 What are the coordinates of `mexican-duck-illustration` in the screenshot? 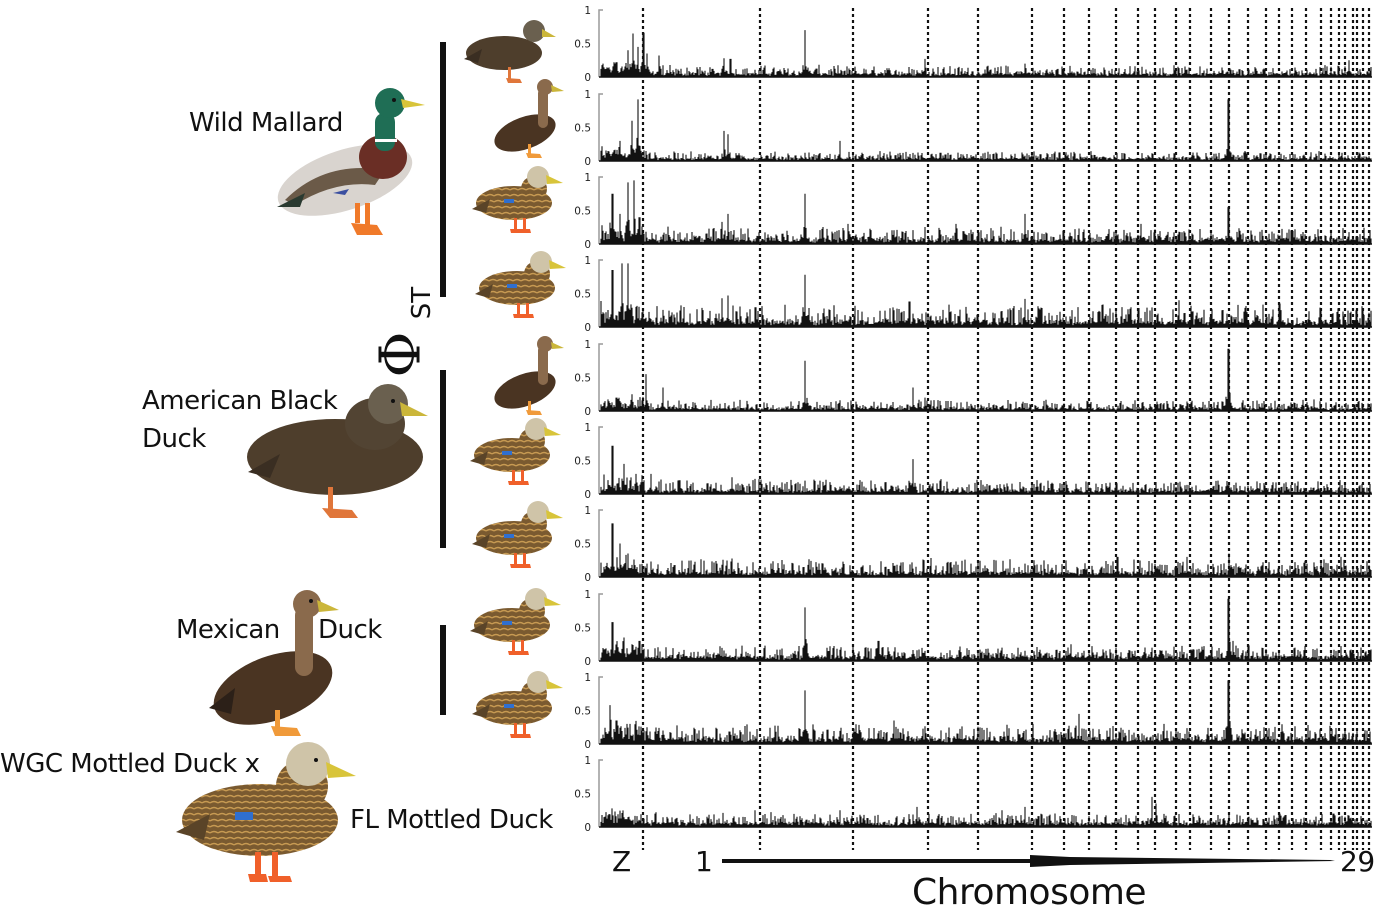 It's located at (274, 663).